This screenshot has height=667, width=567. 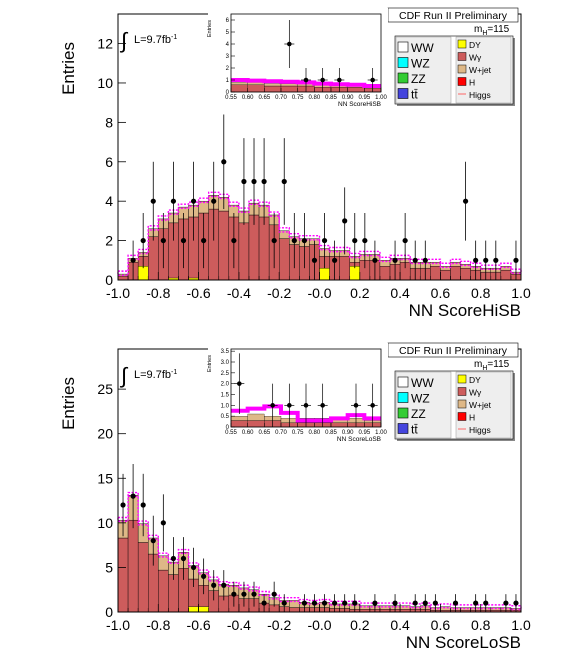 I want to click on inset-x-tick-label: 0.55, so click(x=231, y=98).